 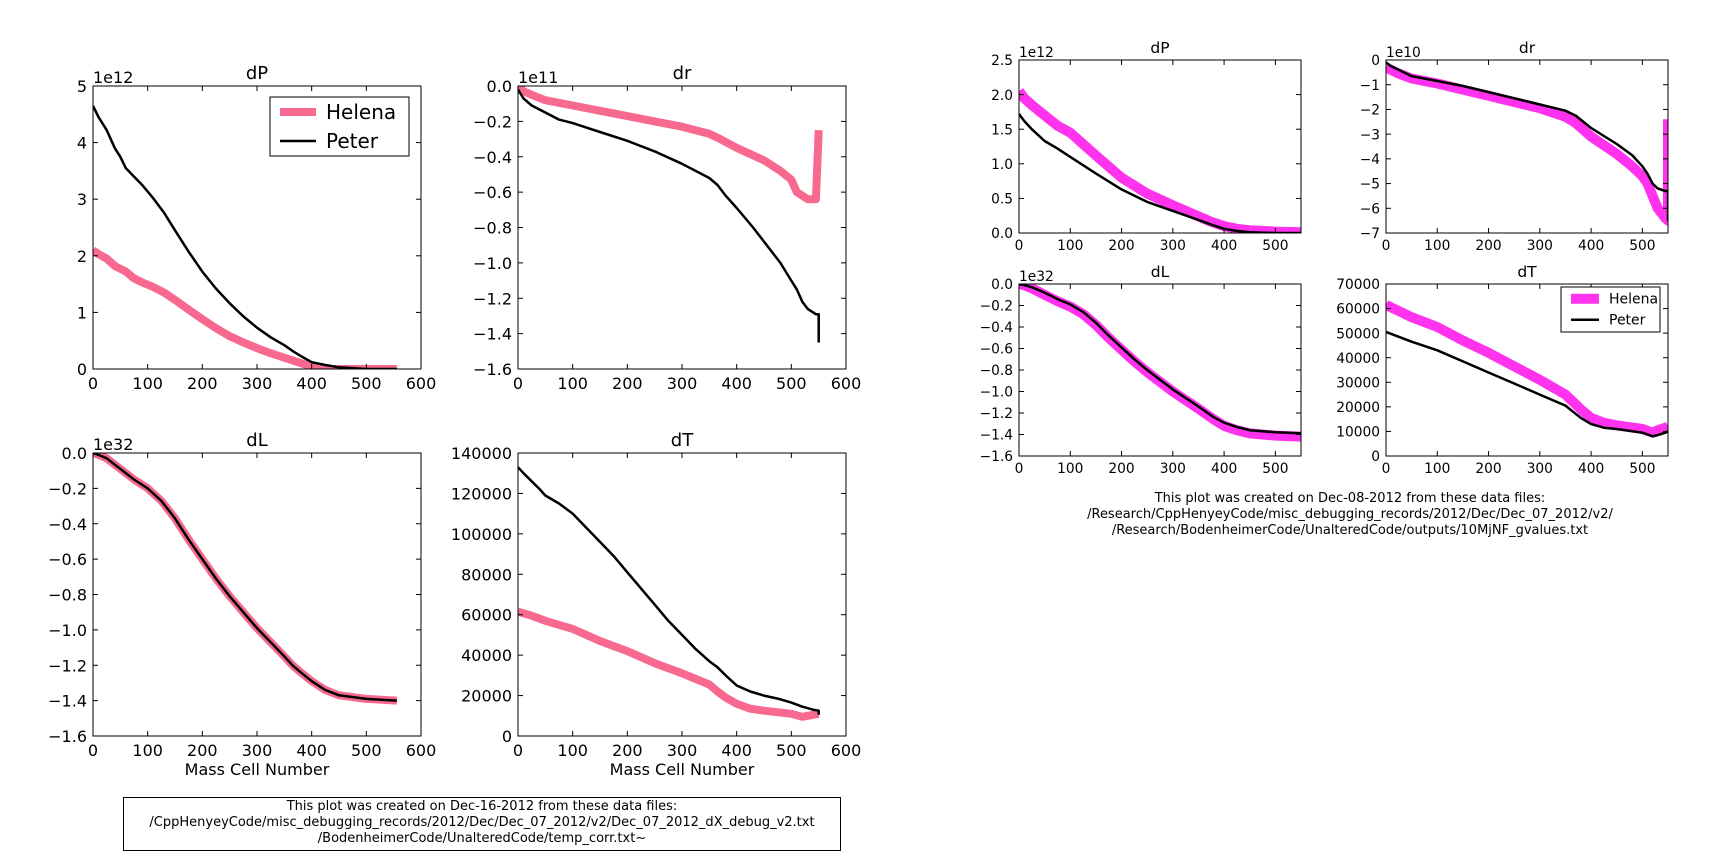 What do you see at coordinates (1527, 48) in the screenshot?
I see `chart-title: dr` at bounding box center [1527, 48].